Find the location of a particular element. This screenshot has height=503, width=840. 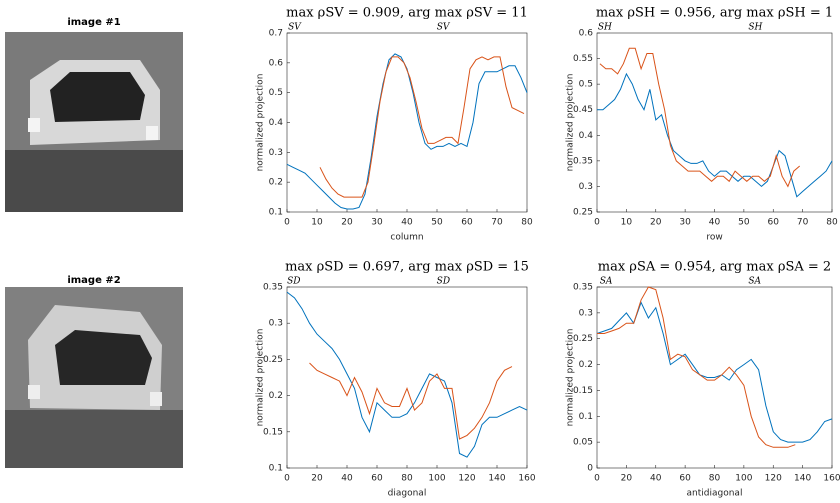

x-axis-label: row is located at coordinates (714, 238).